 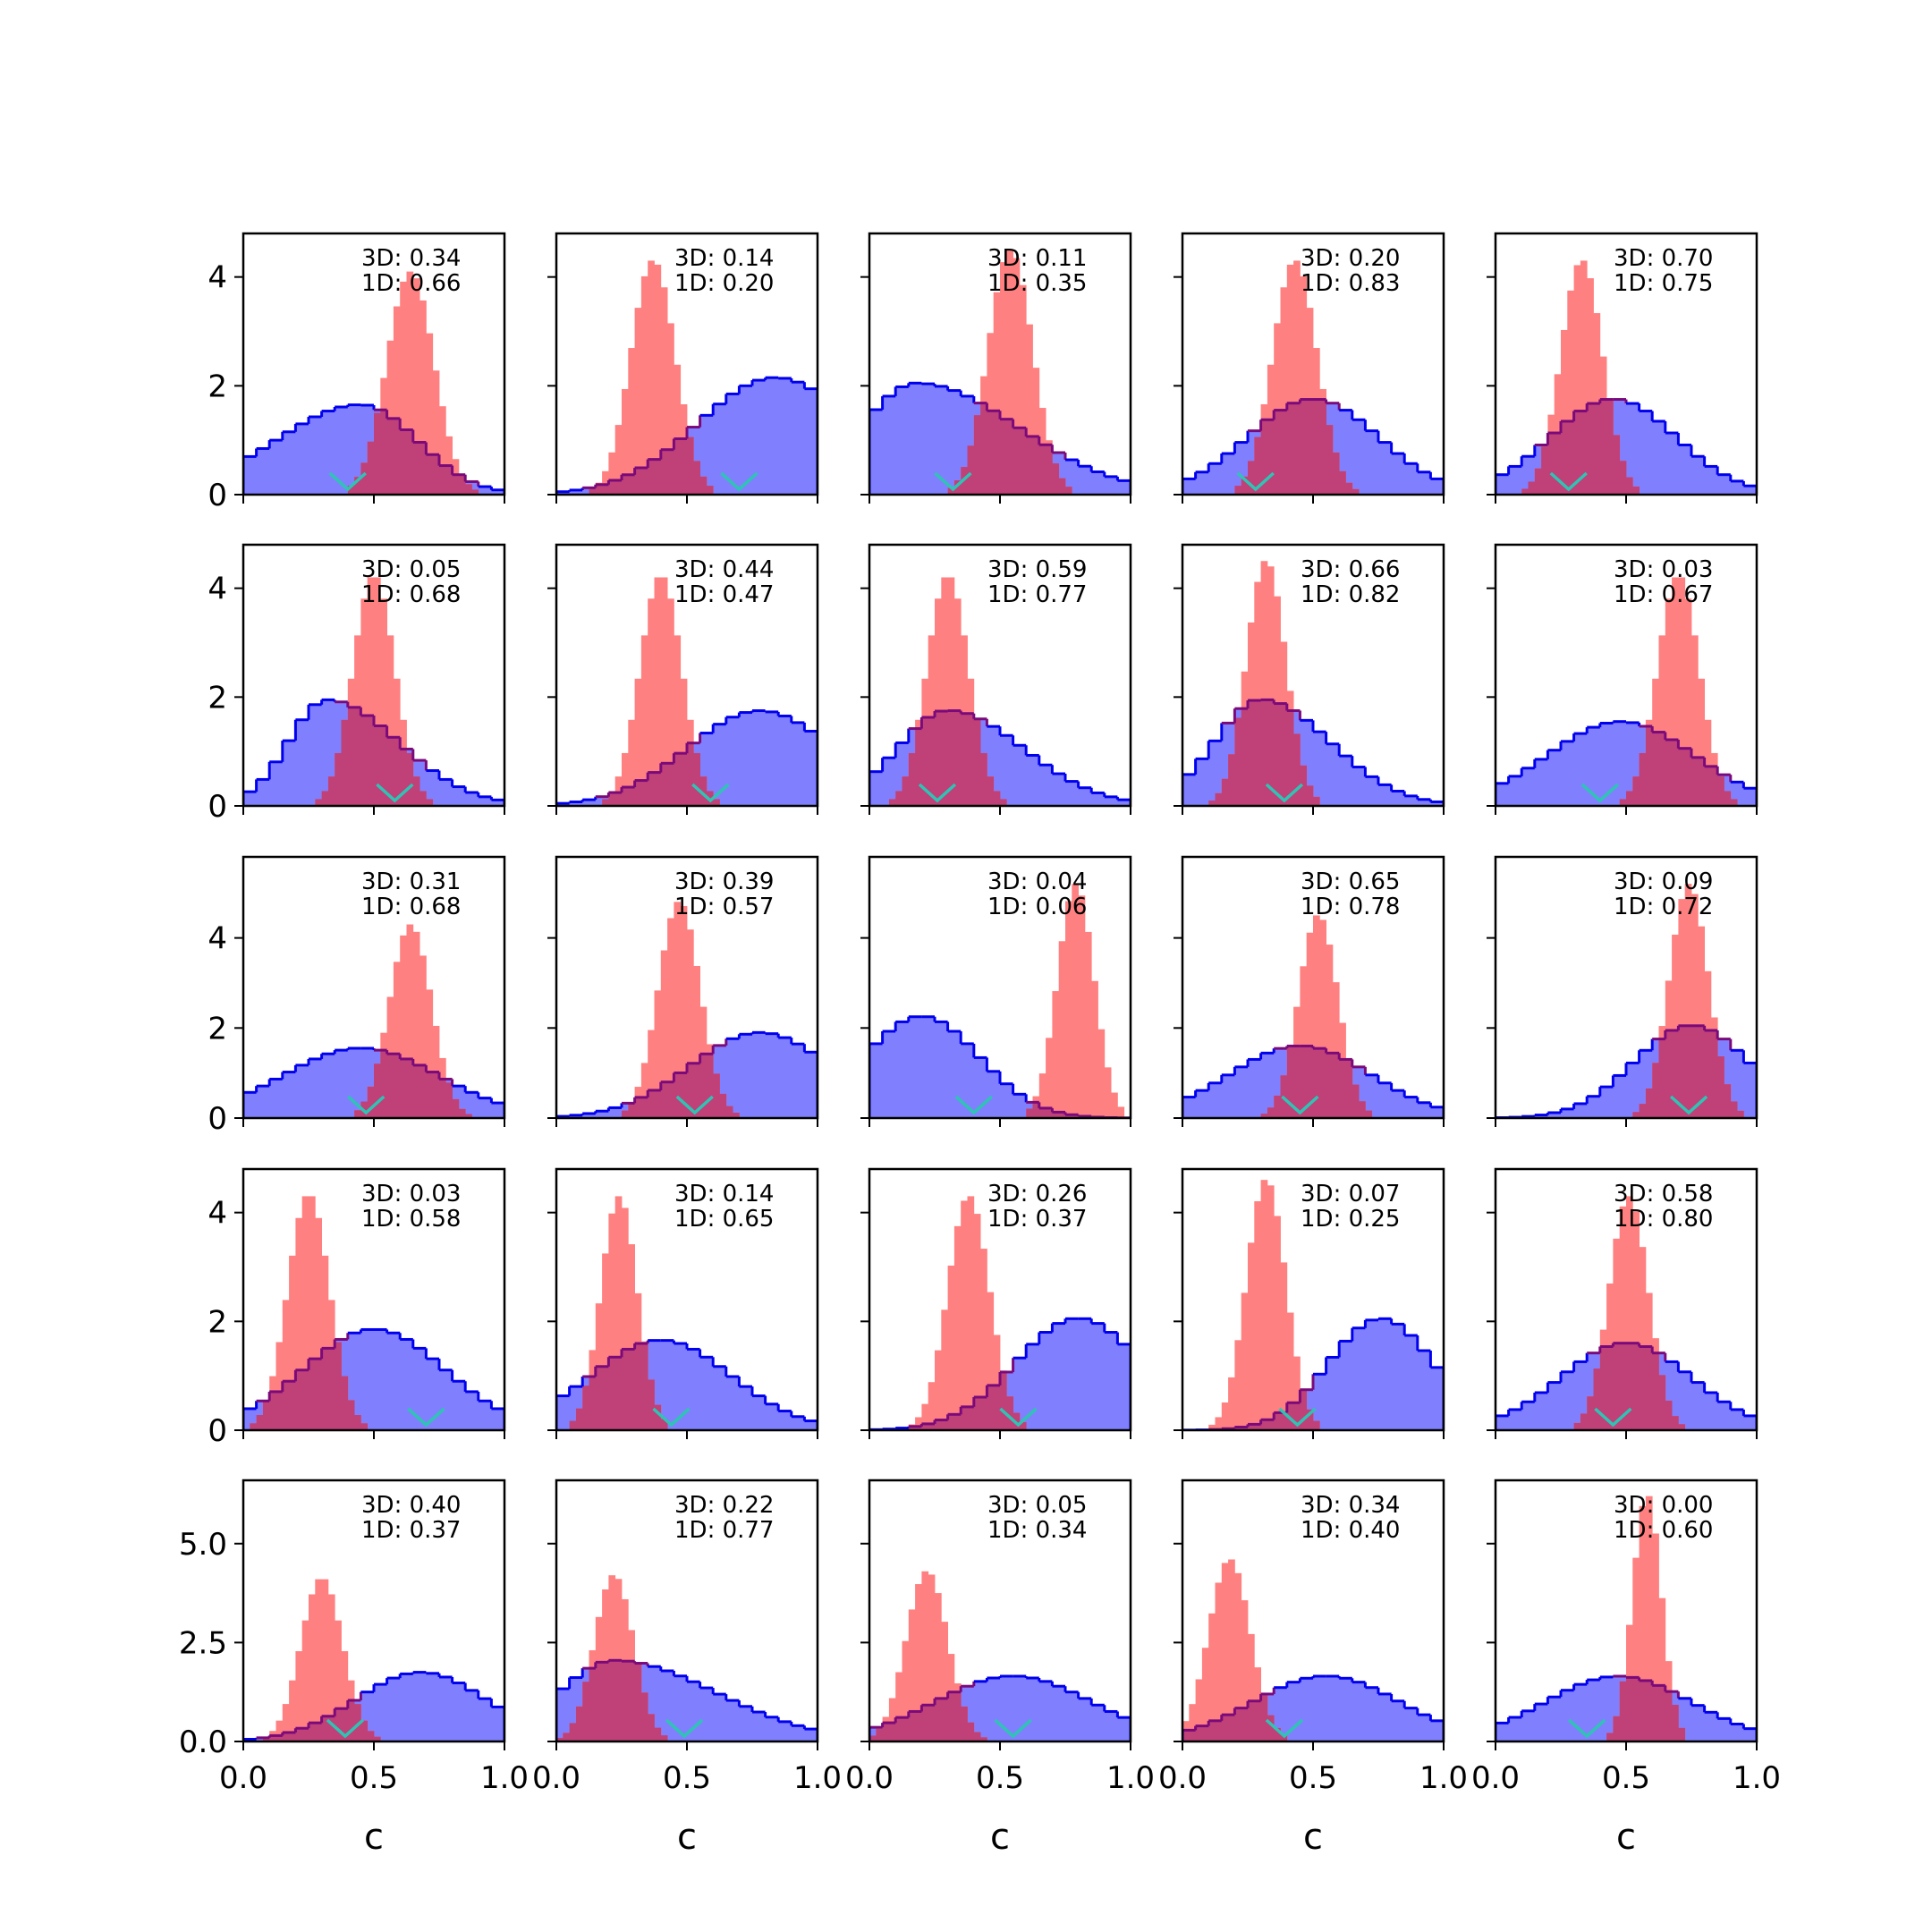 I want to click on y-tick-label: 2, so click(x=217, y=1322).